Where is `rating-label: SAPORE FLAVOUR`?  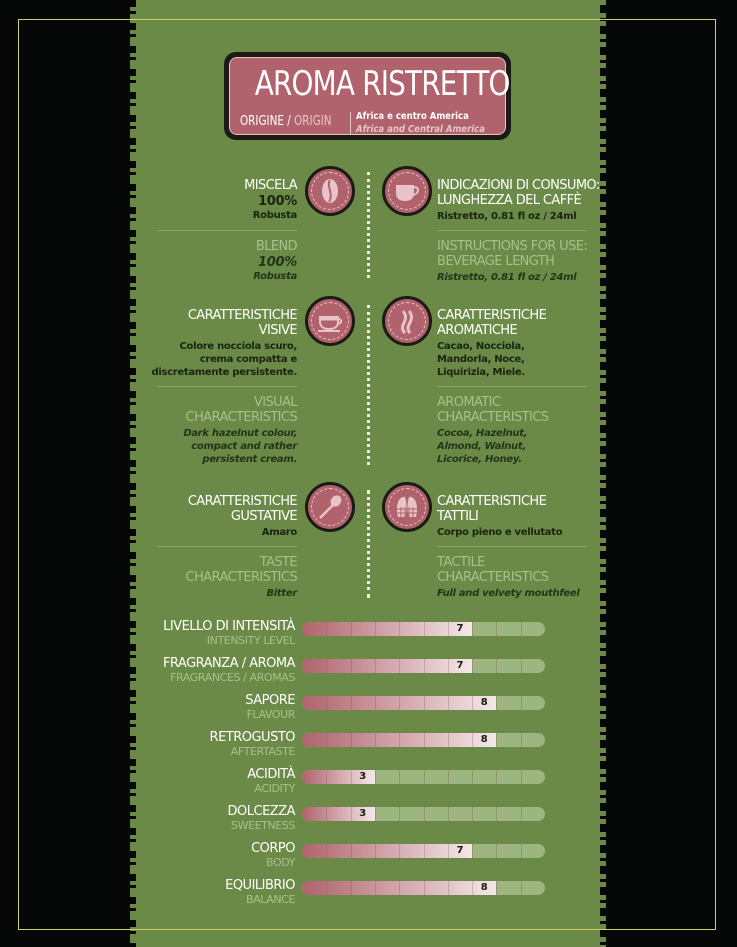 rating-label: SAPORE FLAVOUR is located at coordinates (270, 708).